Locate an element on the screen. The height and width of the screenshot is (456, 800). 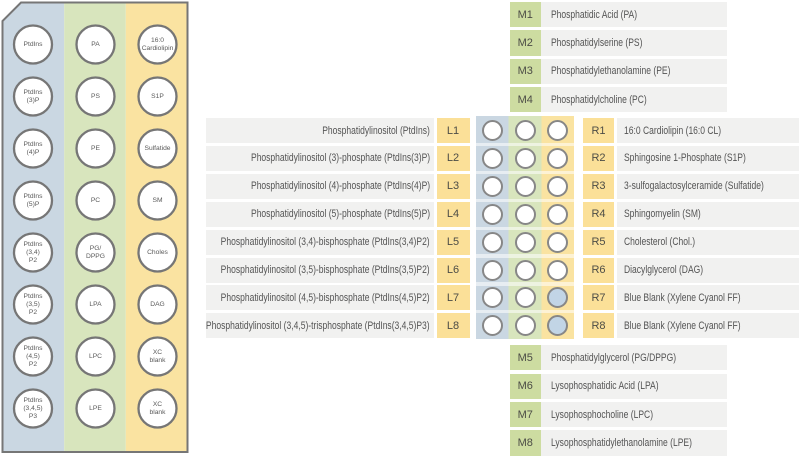
svg-text: 16:0 is located at coordinates (157, 40).